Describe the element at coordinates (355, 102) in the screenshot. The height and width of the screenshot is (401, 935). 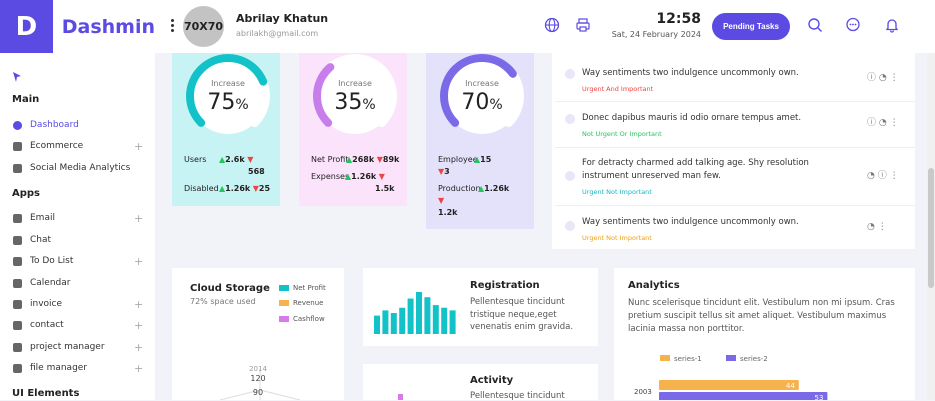
I see `gauge-value: 35%` at that location.